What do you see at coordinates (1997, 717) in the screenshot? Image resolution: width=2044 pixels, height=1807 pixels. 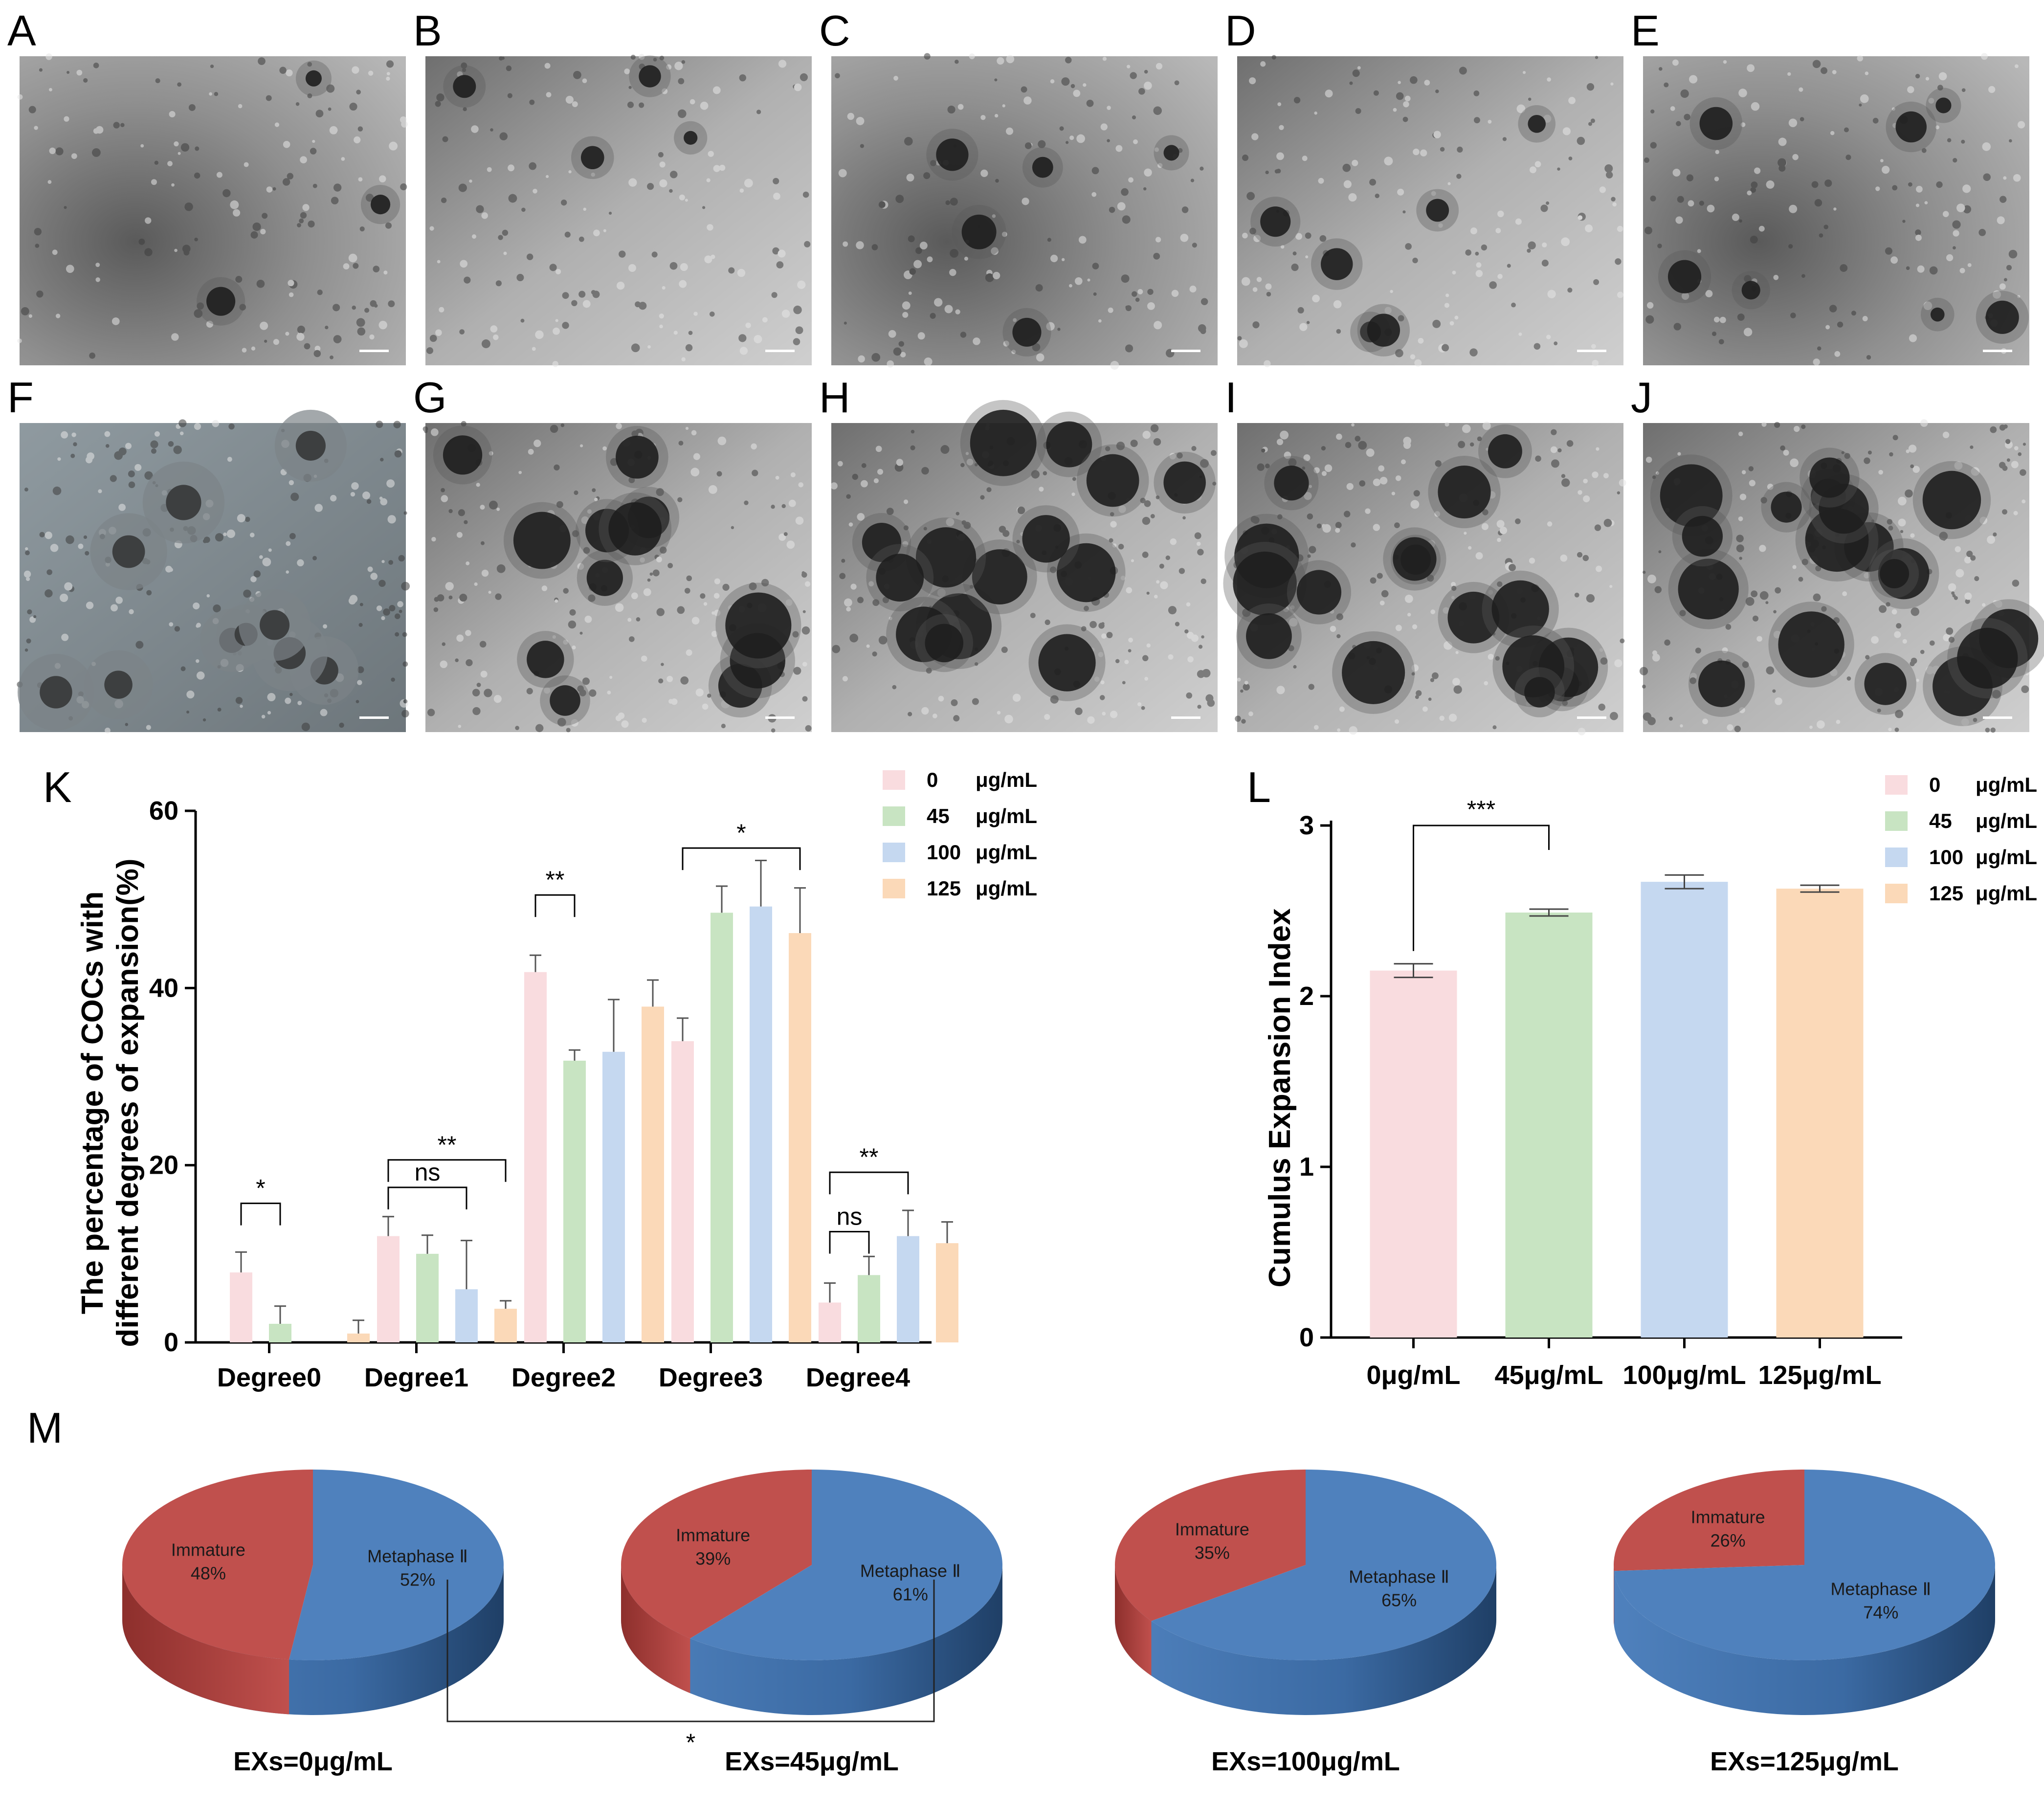 I see `scale-bar` at bounding box center [1997, 717].